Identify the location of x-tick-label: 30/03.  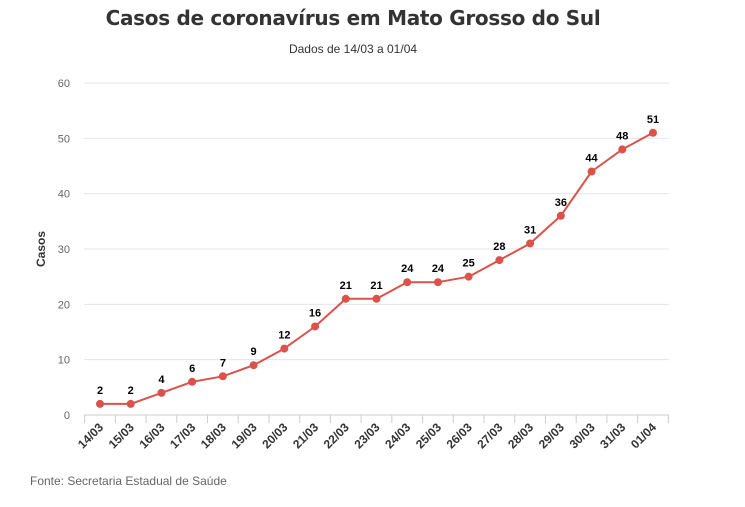
(582, 435).